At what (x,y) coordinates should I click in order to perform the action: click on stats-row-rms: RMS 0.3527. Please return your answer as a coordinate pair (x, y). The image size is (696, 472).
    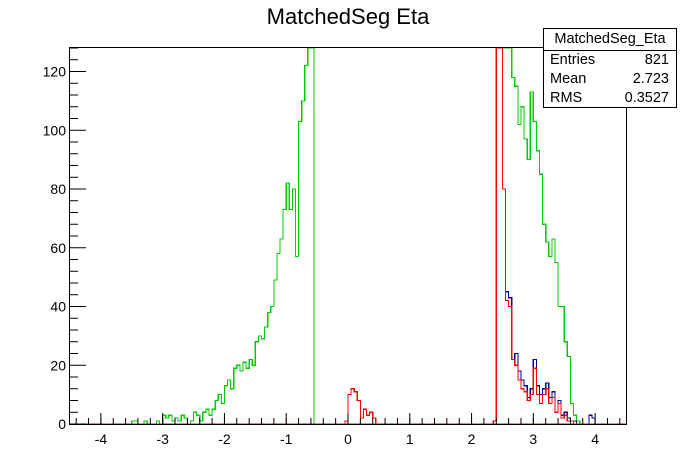
    Looking at the image, I should click on (610, 98).